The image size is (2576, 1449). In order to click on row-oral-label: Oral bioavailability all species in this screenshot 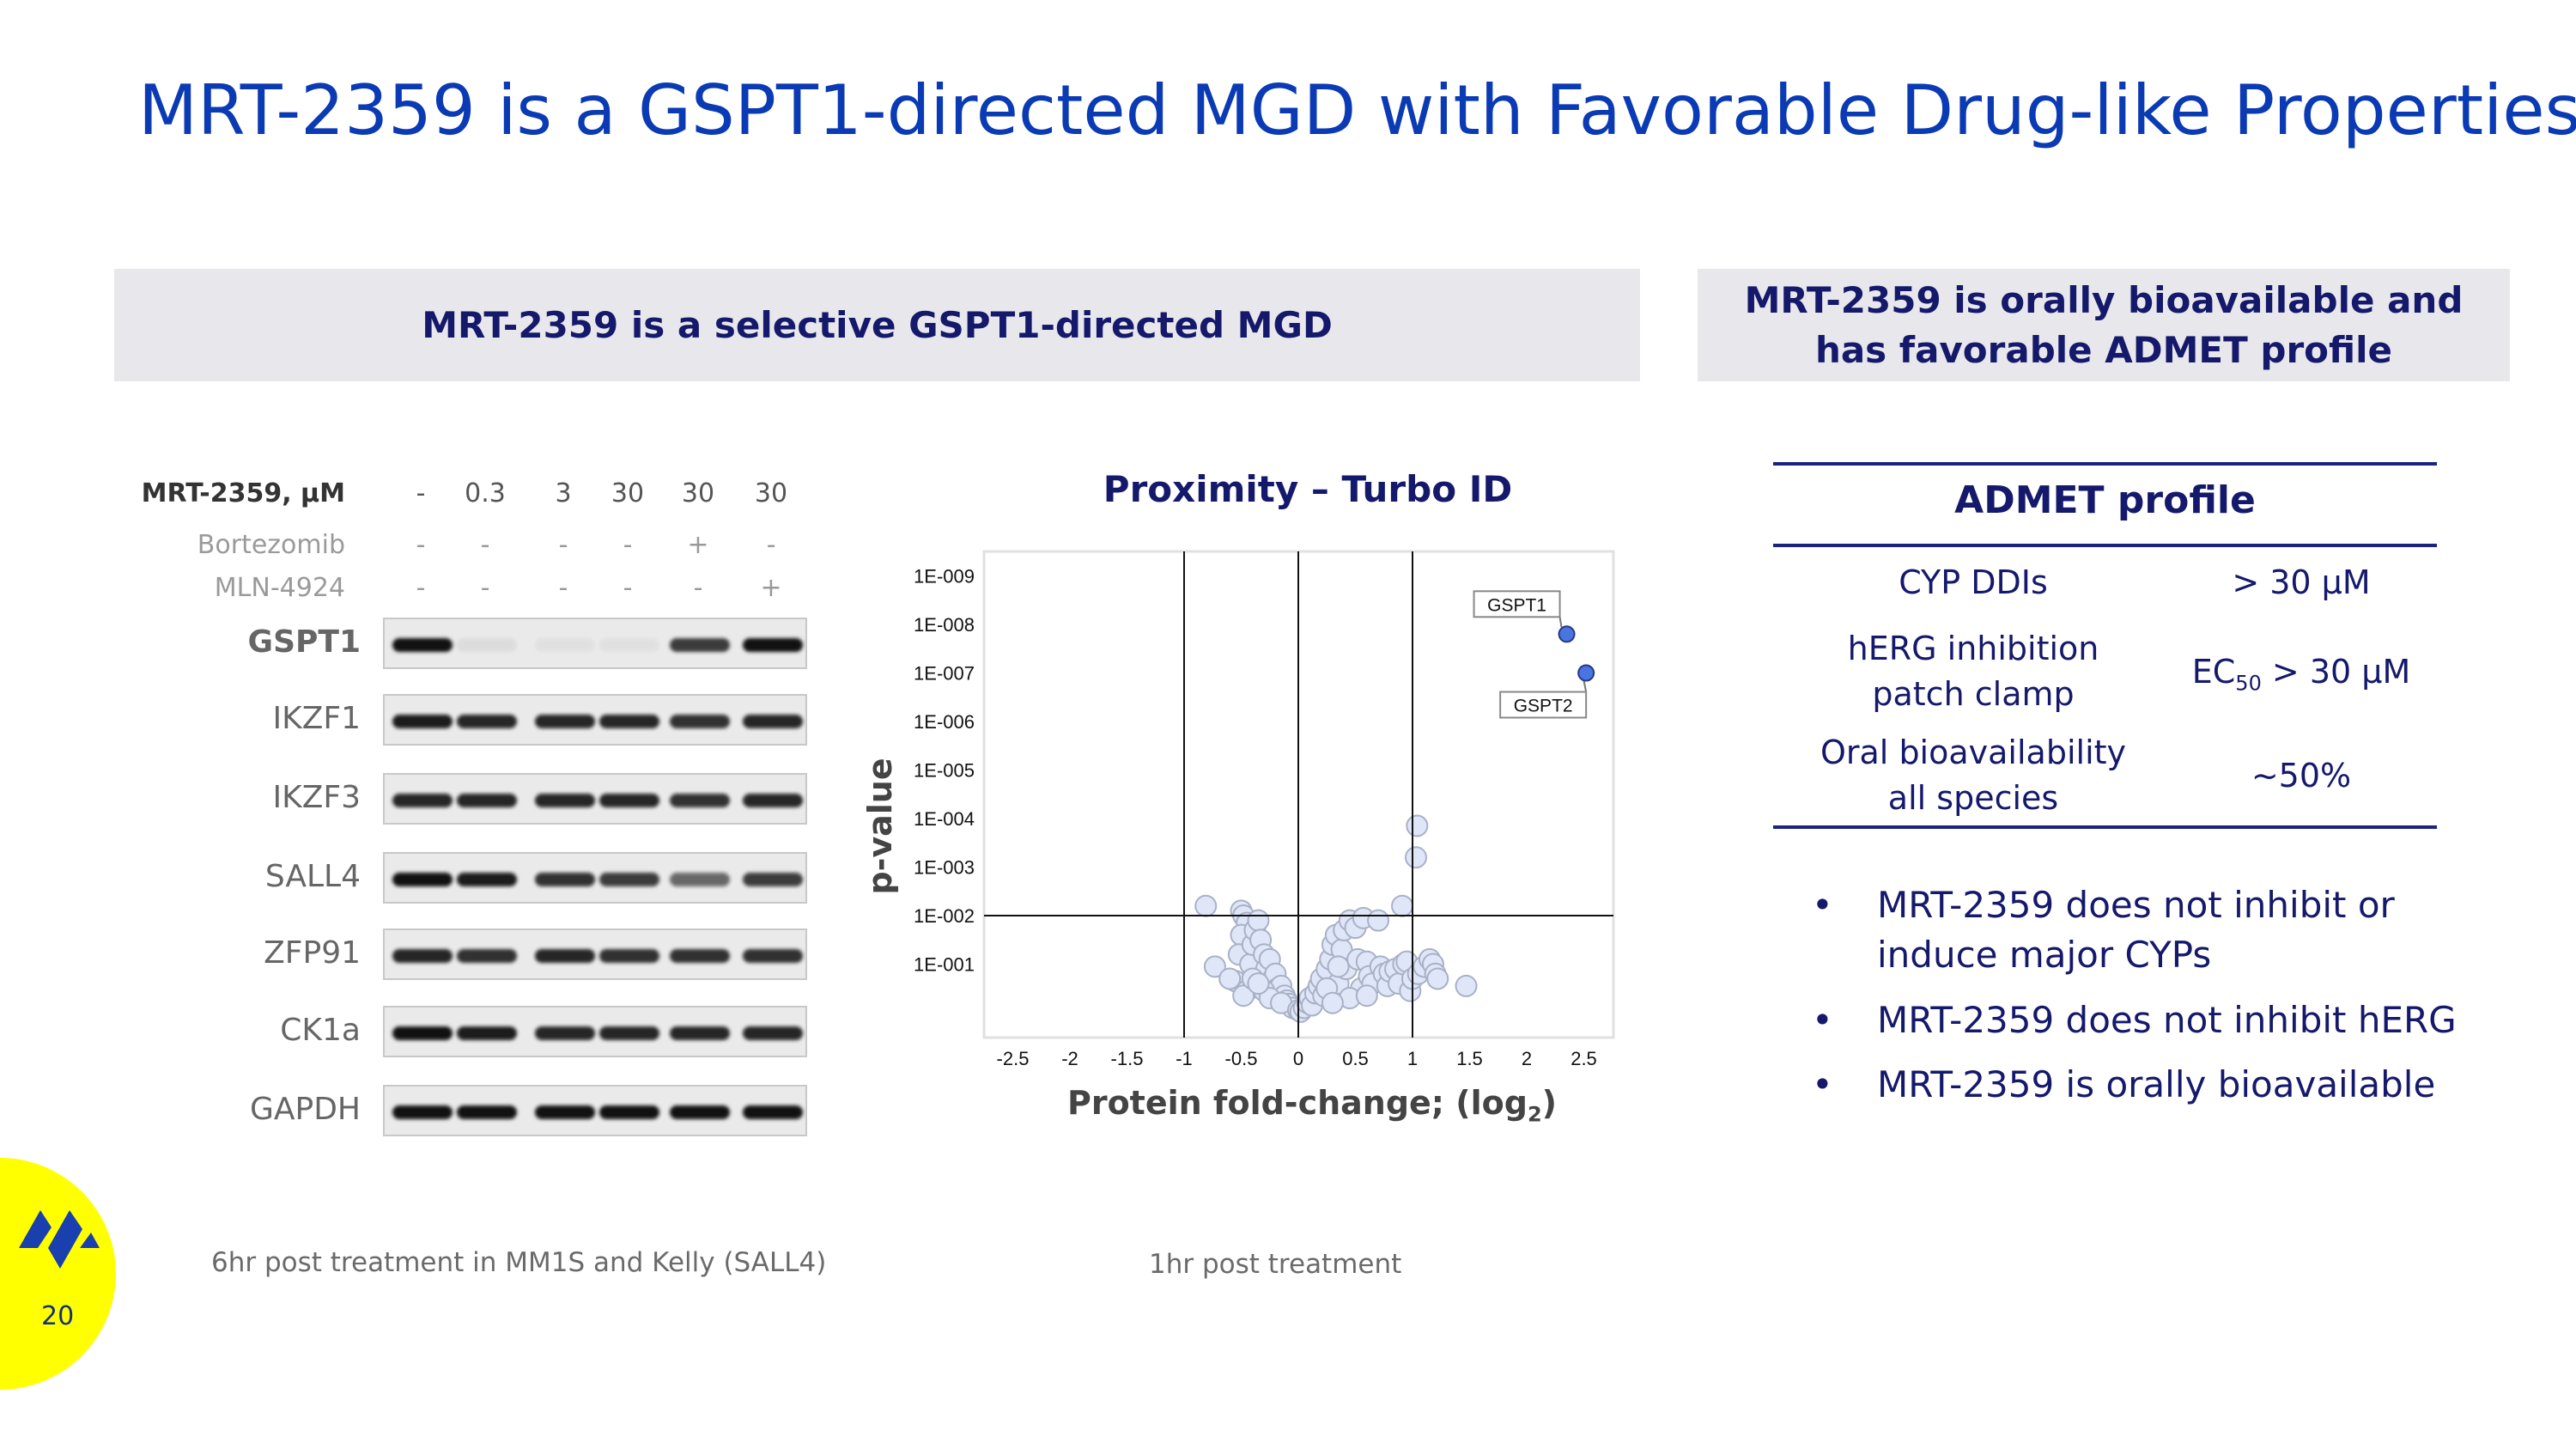, I will do `click(1974, 775)`.